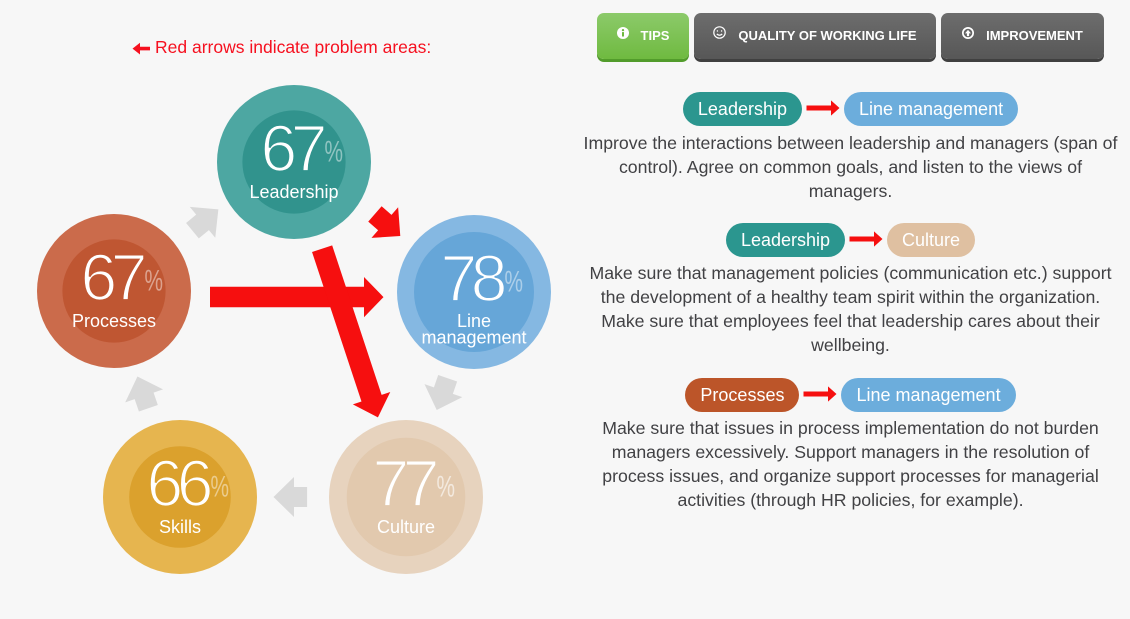 Image resolution: width=1130 pixels, height=619 pixels. What do you see at coordinates (180, 483) in the screenshot?
I see `svg-text: 66` at bounding box center [180, 483].